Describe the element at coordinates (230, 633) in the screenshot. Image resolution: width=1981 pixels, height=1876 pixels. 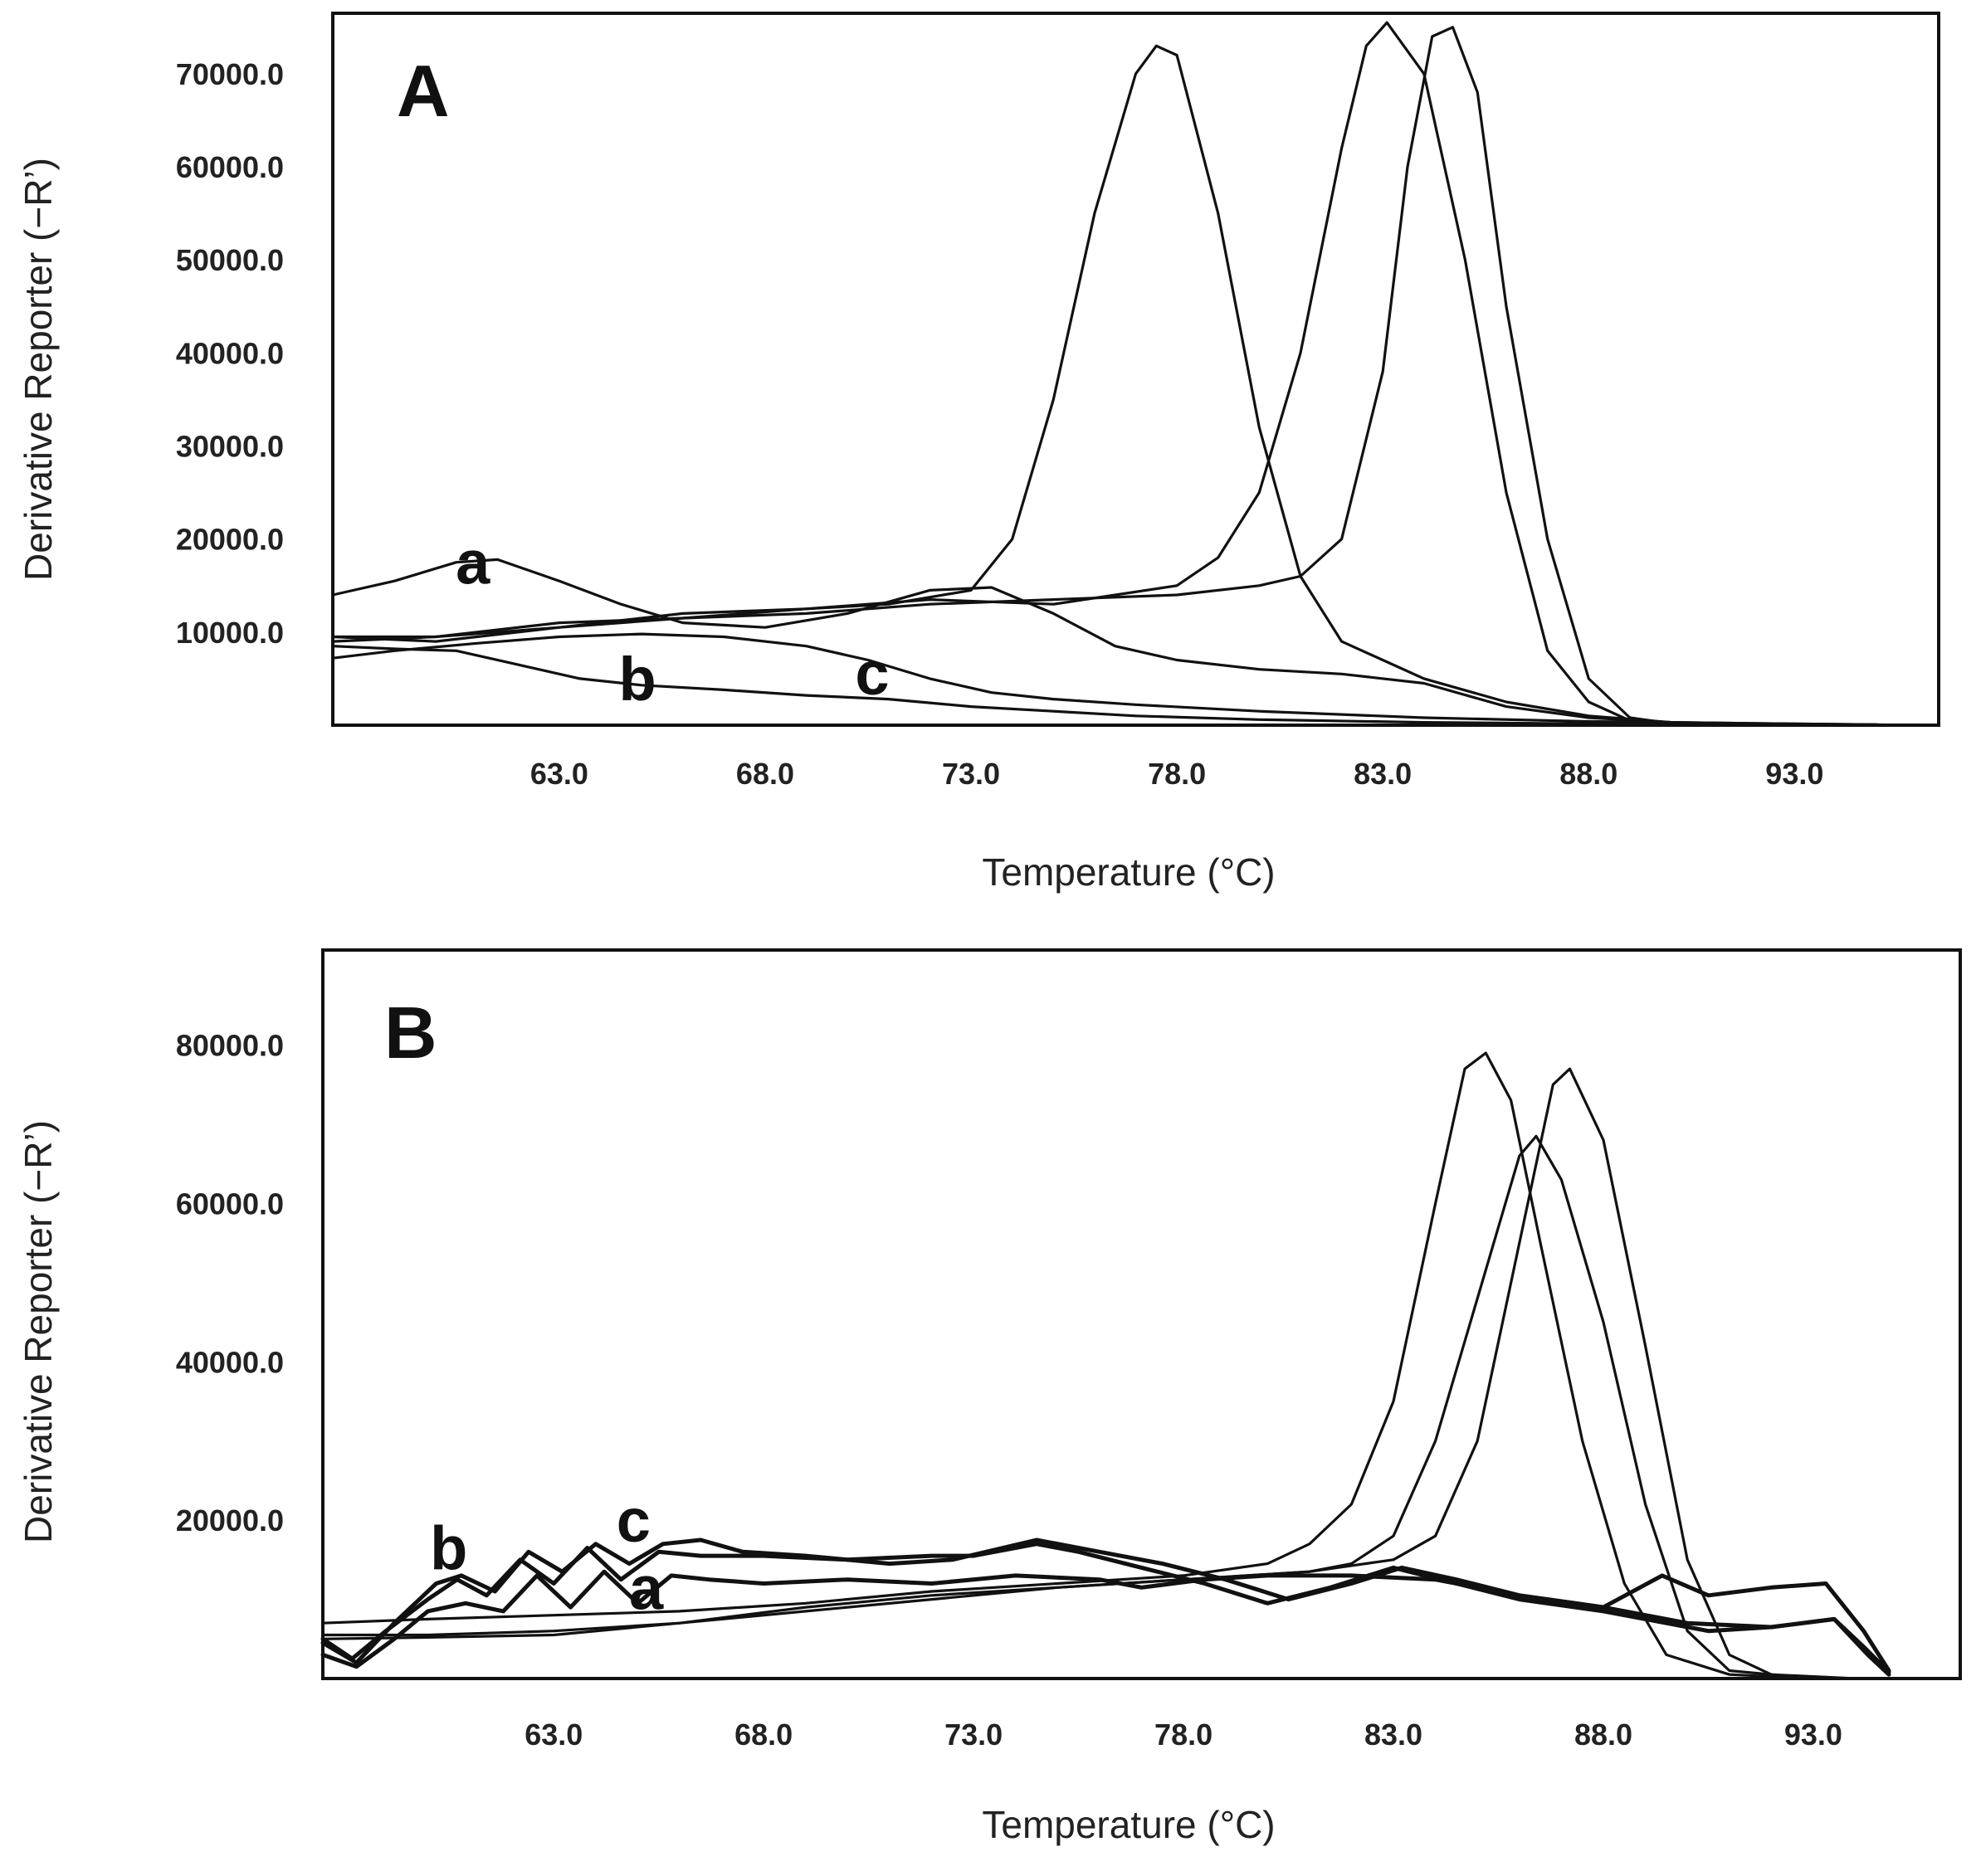
I see `panel-a-y-tick-label: 10000.0` at that location.